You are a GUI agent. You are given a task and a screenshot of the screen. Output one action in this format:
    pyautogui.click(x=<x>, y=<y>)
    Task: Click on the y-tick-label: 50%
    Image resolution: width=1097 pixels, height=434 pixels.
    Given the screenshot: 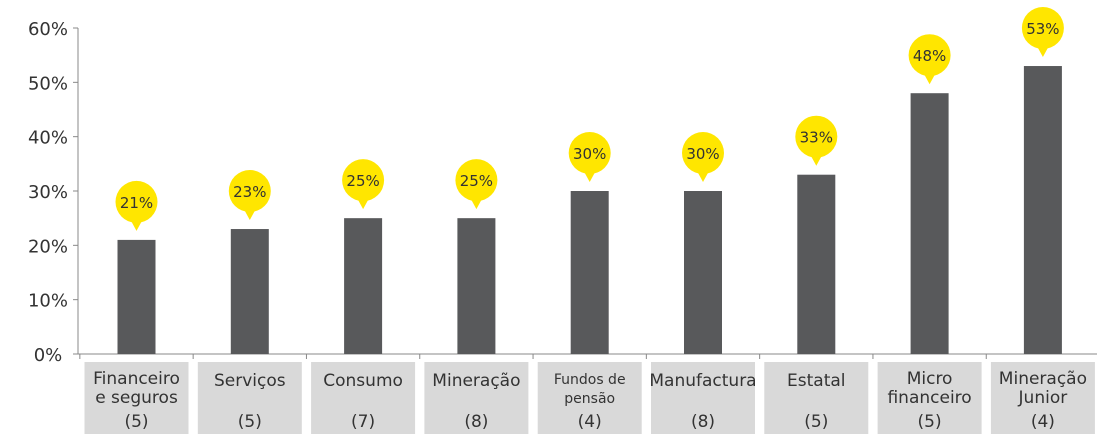 What is the action you would take?
    pyautogui.click(x=48, y=83)
    